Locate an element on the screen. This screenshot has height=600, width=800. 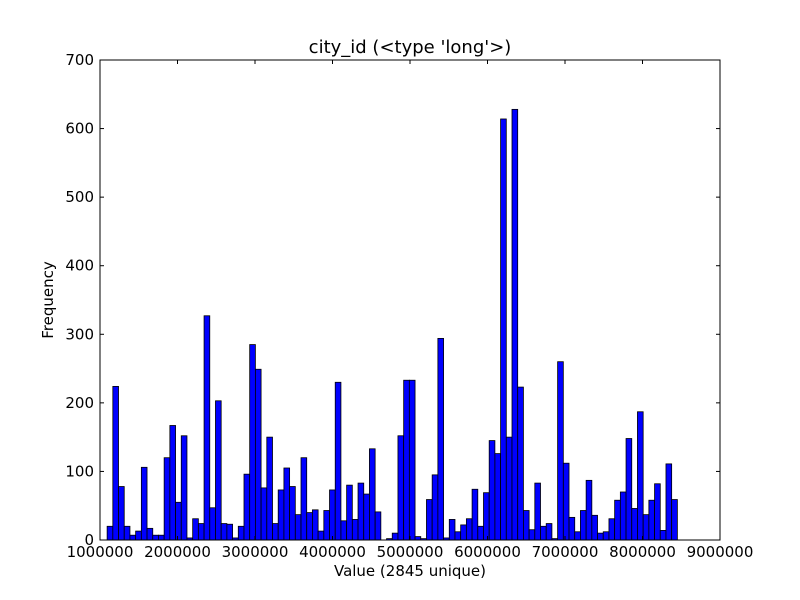
y-tick-label: 300 is located at coordinates (79, 334).